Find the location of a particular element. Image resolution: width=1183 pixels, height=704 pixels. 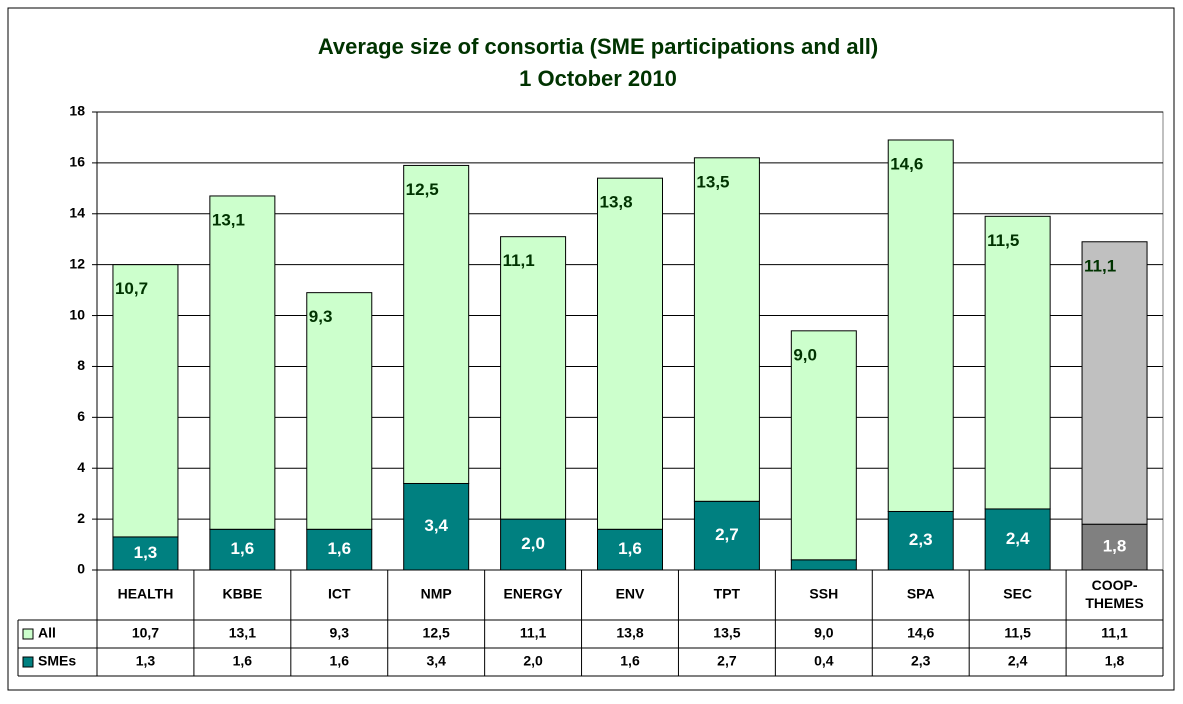

table-value: 12,5 is located at coordinates (436, 633).